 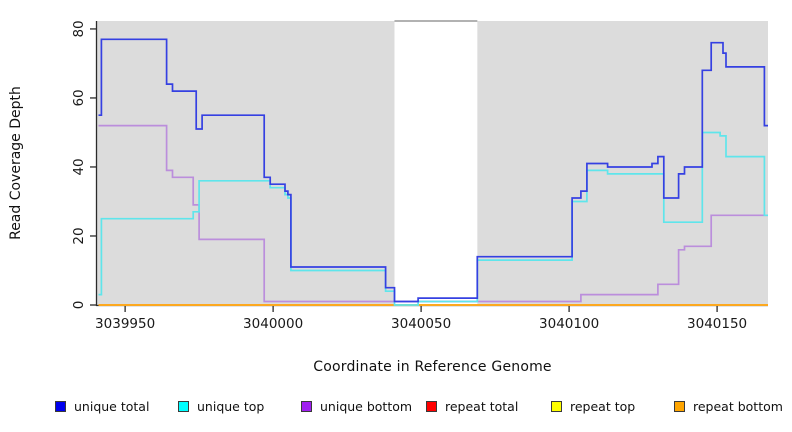 What do you see at coordinates (569, 324) in the screenshot?
I see `x-tick-label: 3040100` at bounding box center [569, 324].